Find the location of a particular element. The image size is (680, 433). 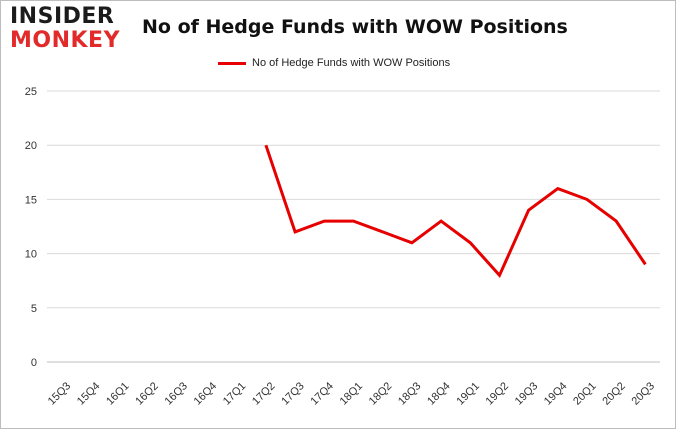

x-tick-label: 20Q3 is located at coordinates (644, 394).